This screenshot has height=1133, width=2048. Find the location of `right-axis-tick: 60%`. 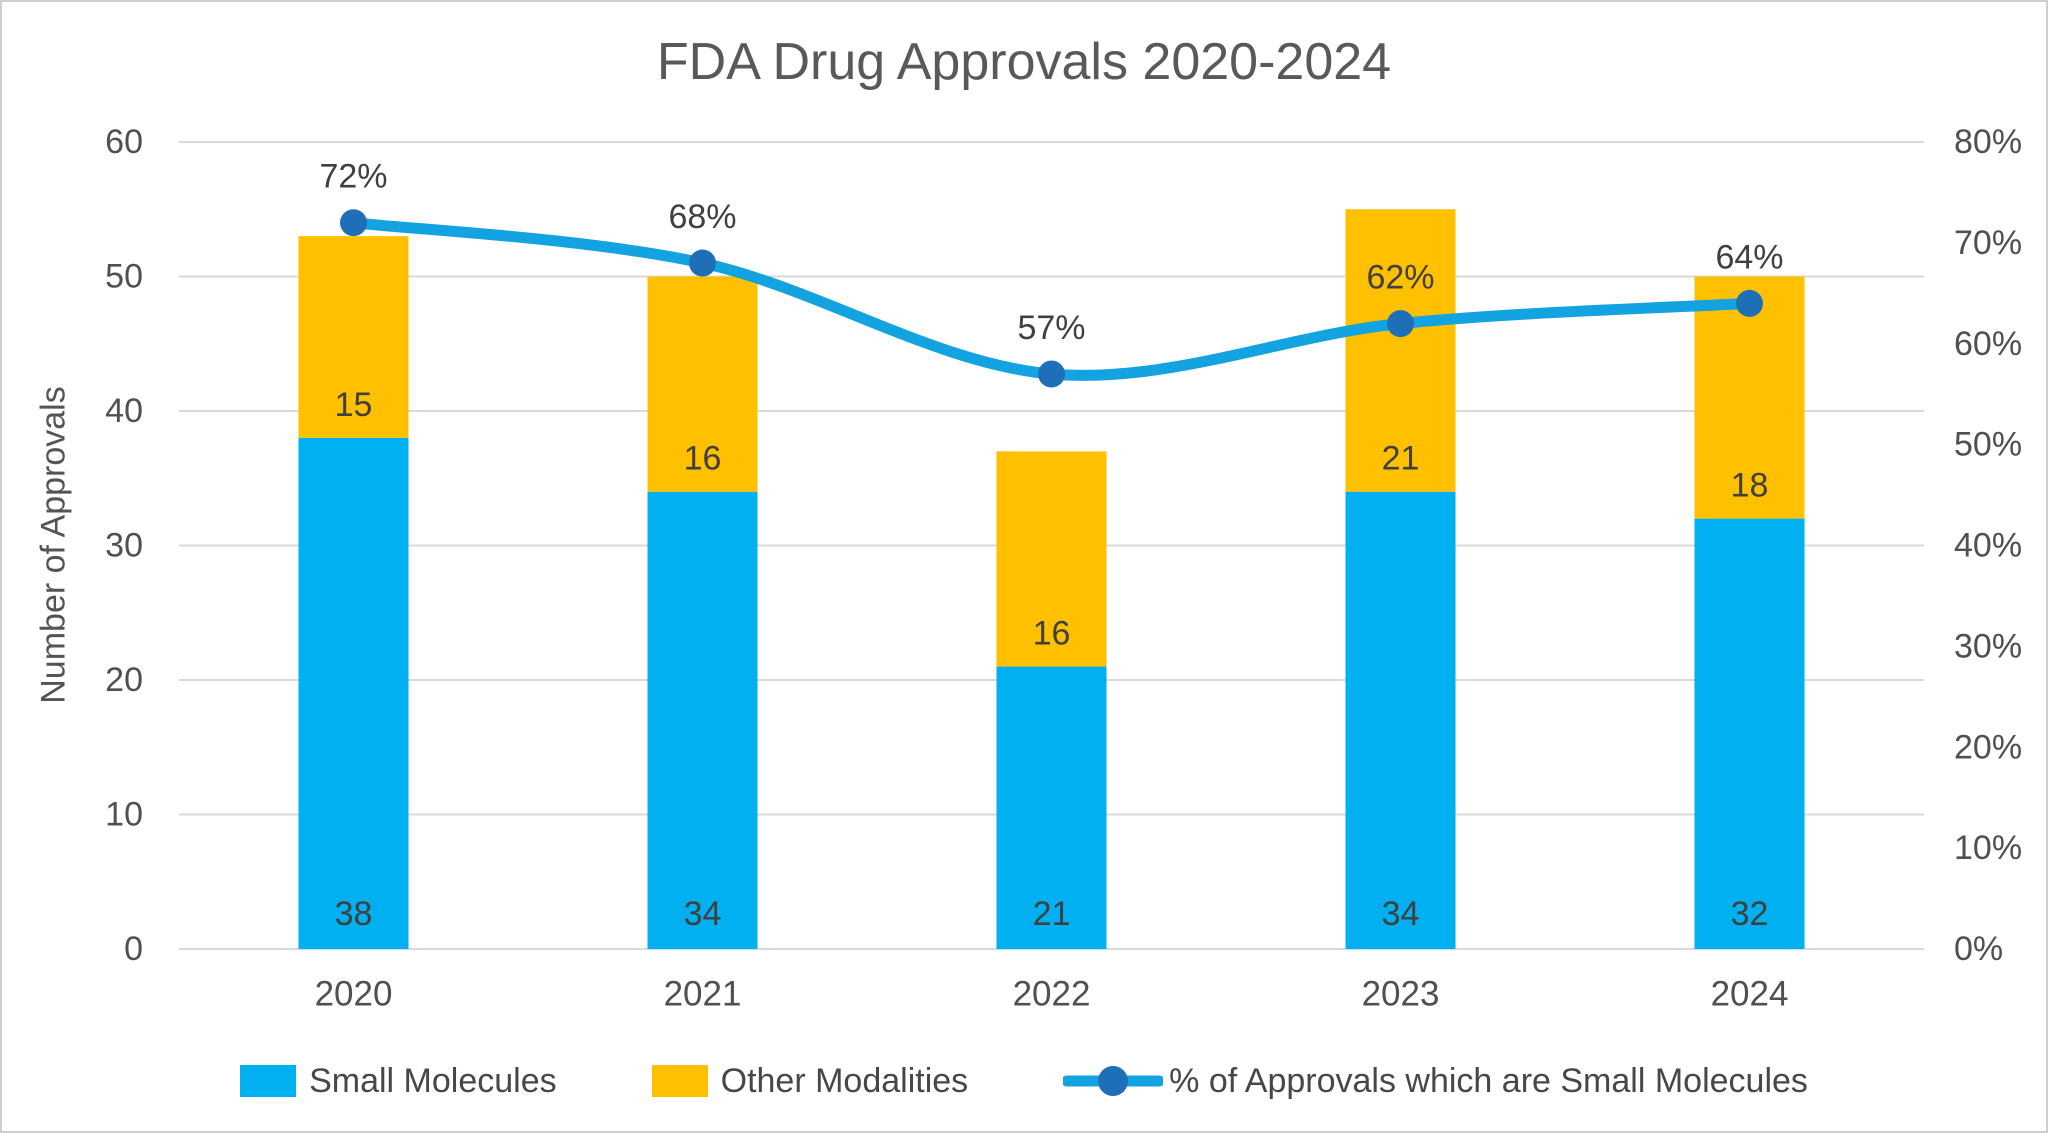

right-axis-tick: 60% is located at coordinates (1988, 344).